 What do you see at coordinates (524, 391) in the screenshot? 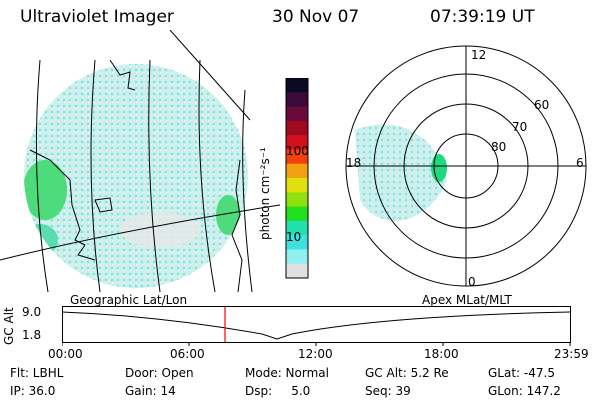
I see `status-glon: GLon: 147.2` at bounding box center [524, 391].